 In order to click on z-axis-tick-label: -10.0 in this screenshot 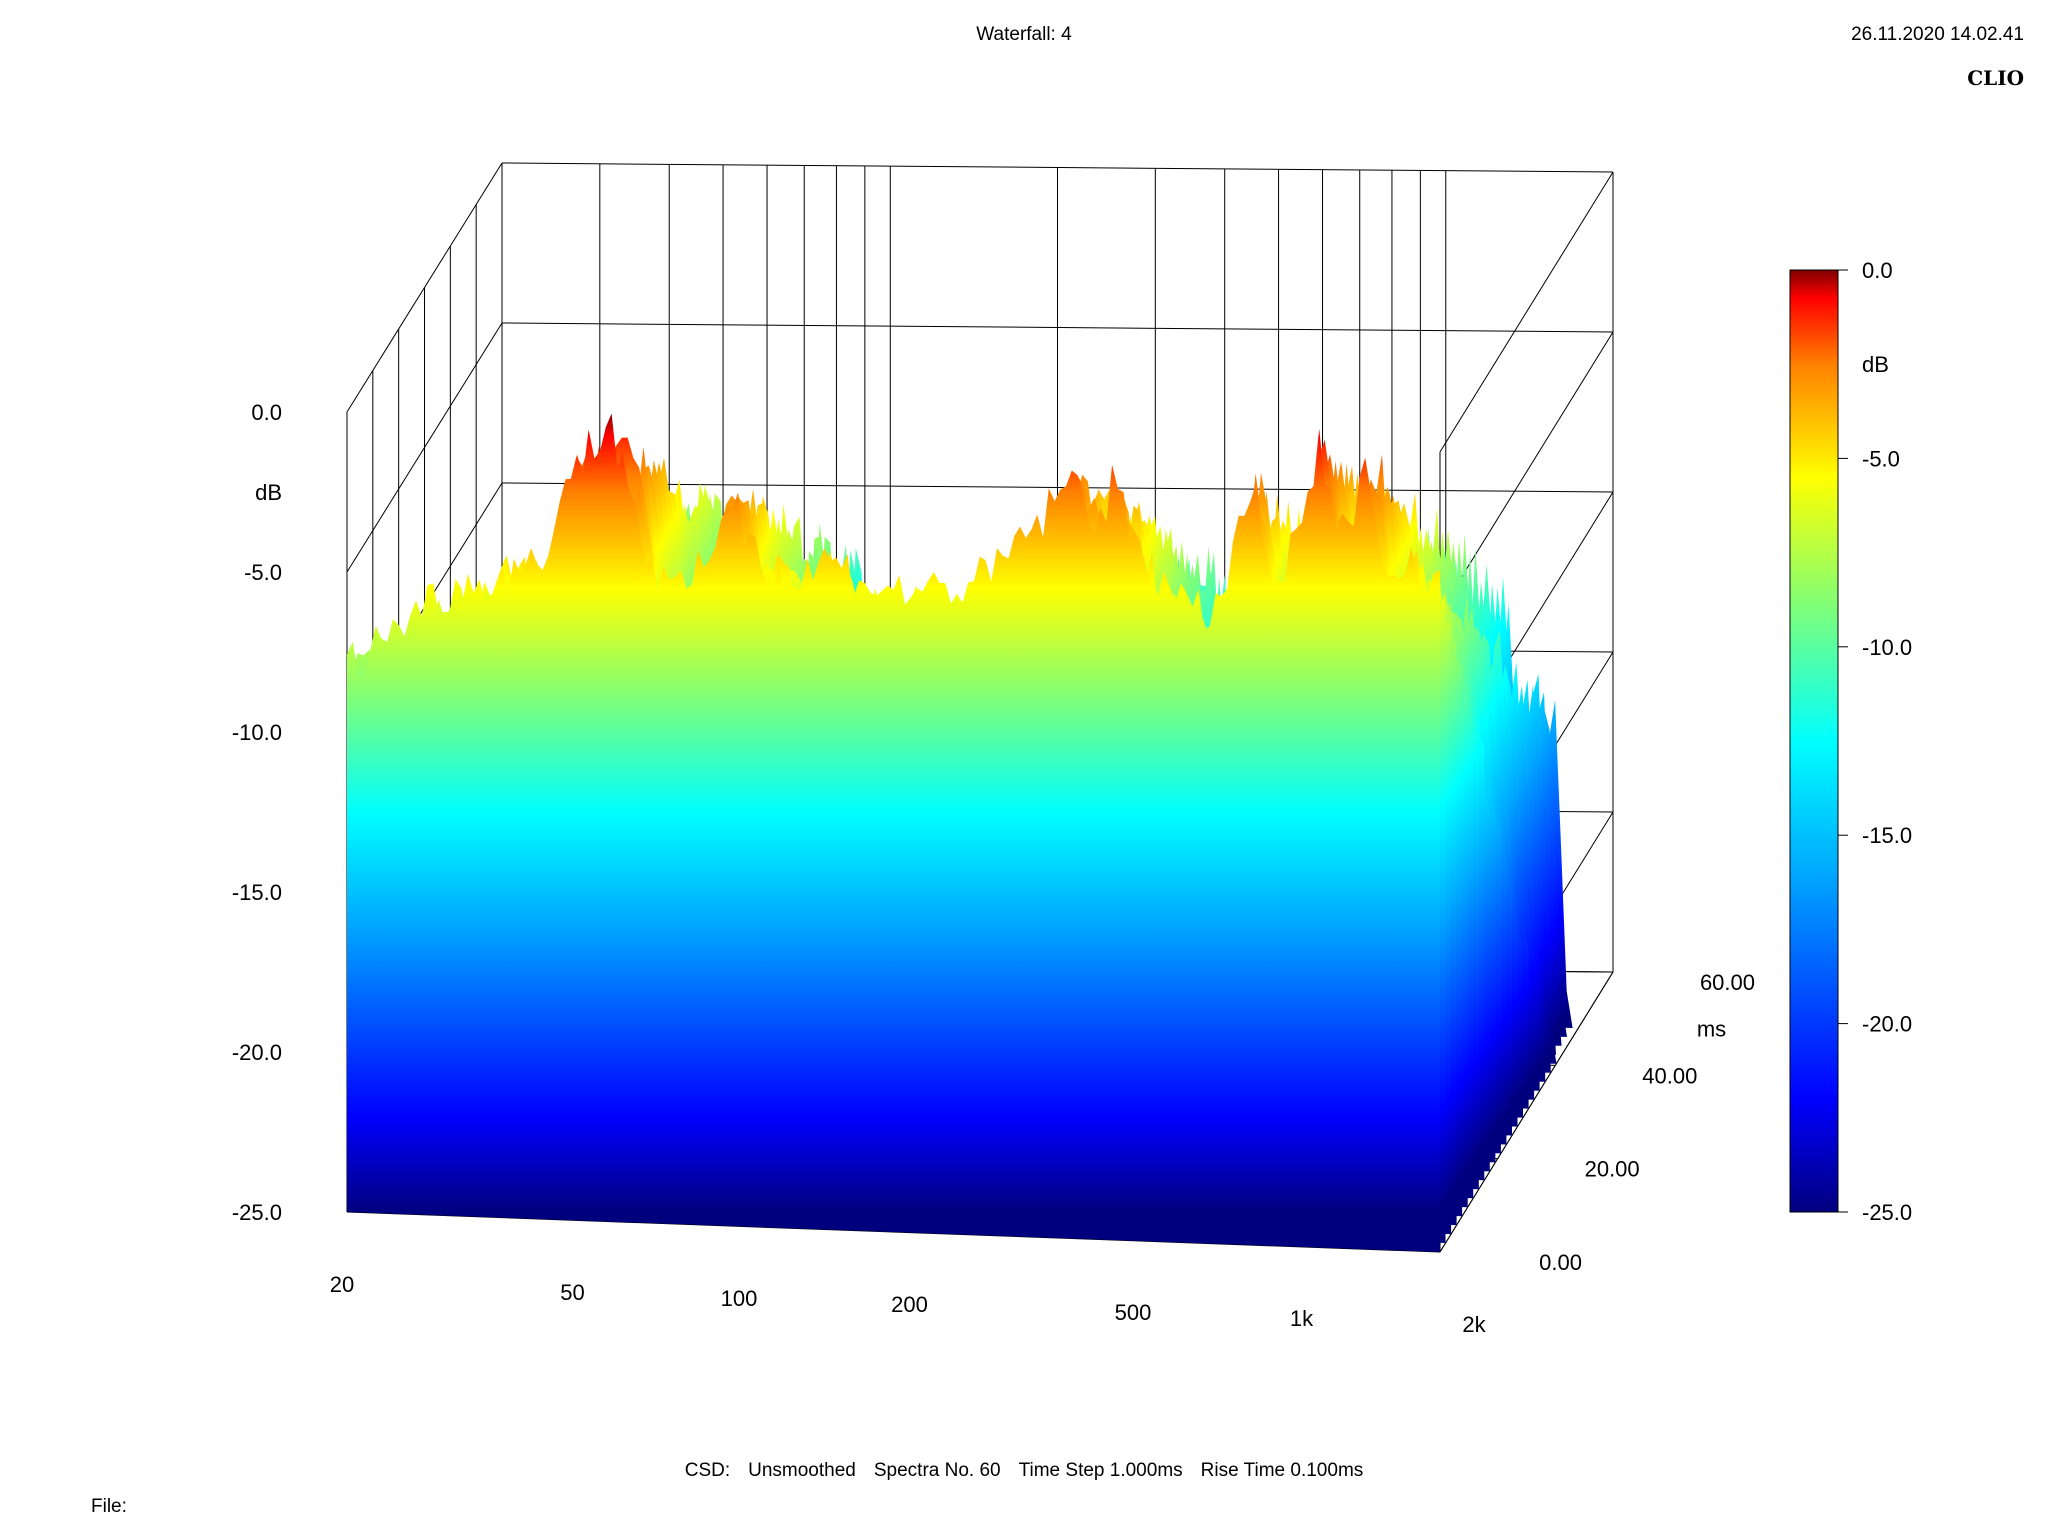, I will do `click(257, 732)`.